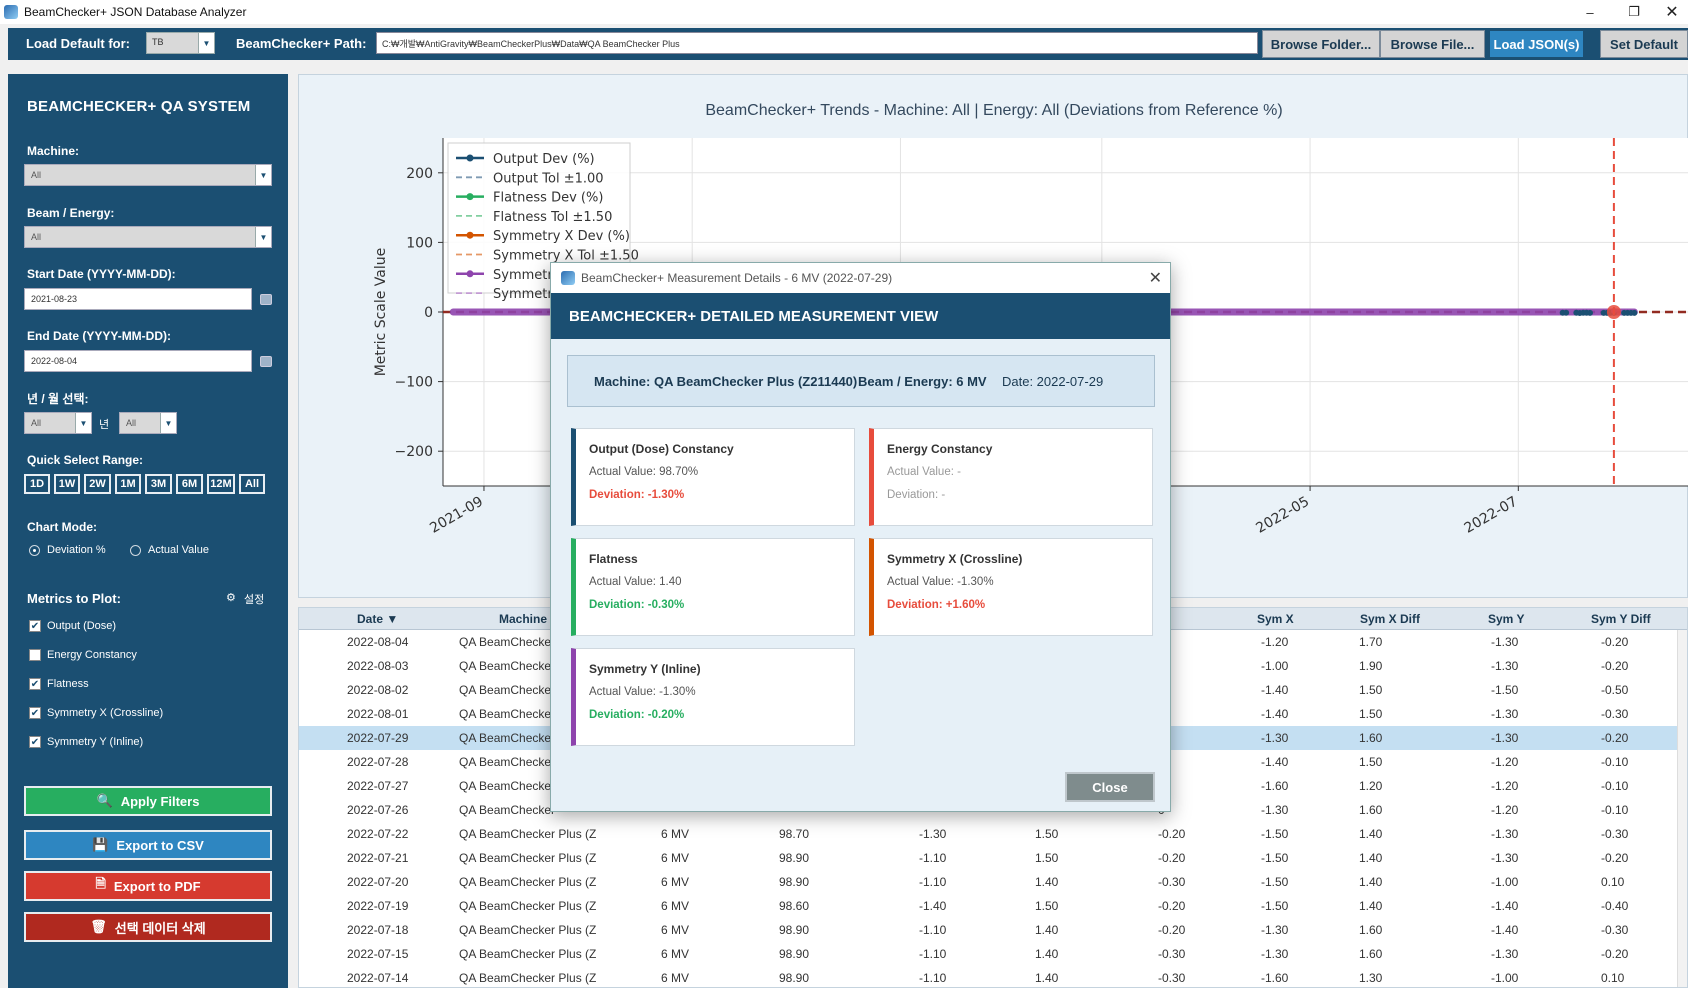  I want to click on quick-1d-button: 1D, so click(37, 484).